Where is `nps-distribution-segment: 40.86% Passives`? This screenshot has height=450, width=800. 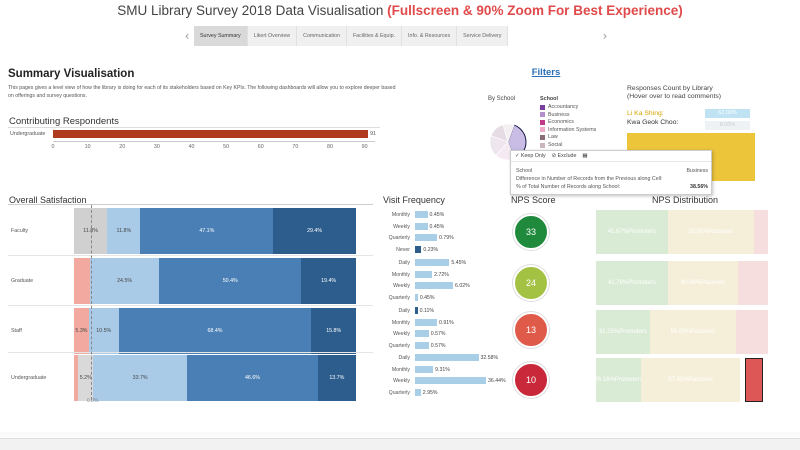 nps-distribution-segment: 40.86% Passives is located at coordinates (703, 283).